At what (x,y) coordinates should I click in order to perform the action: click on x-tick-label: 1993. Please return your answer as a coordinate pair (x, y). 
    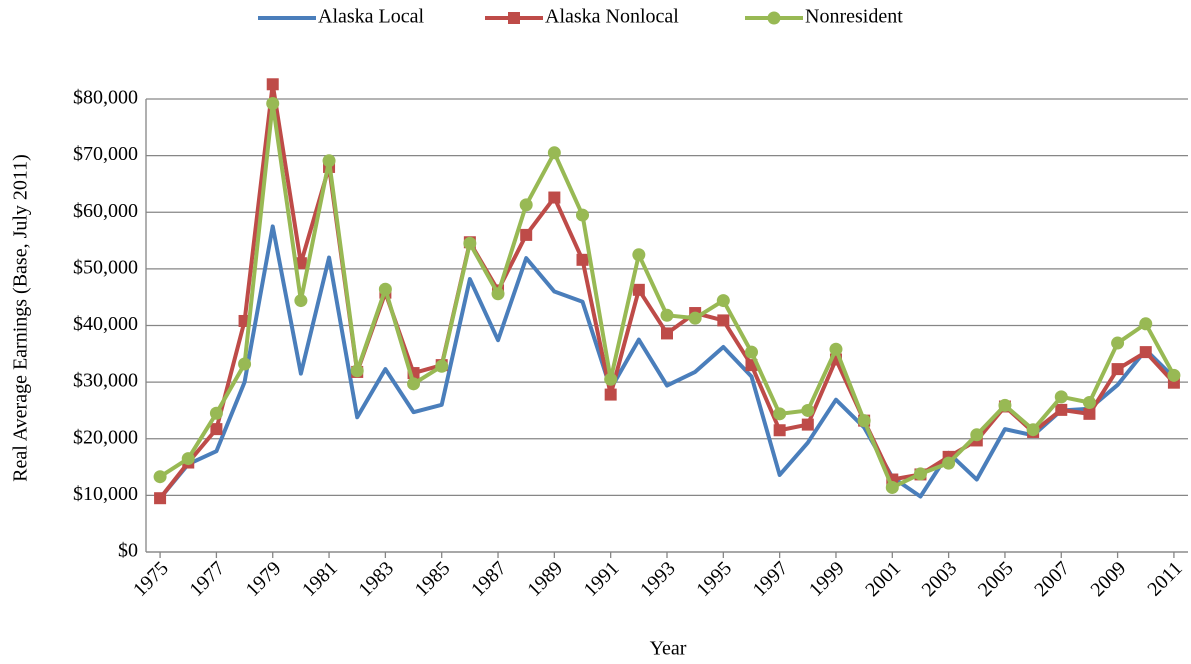
    Looking at the image, I should click on (658, 579).